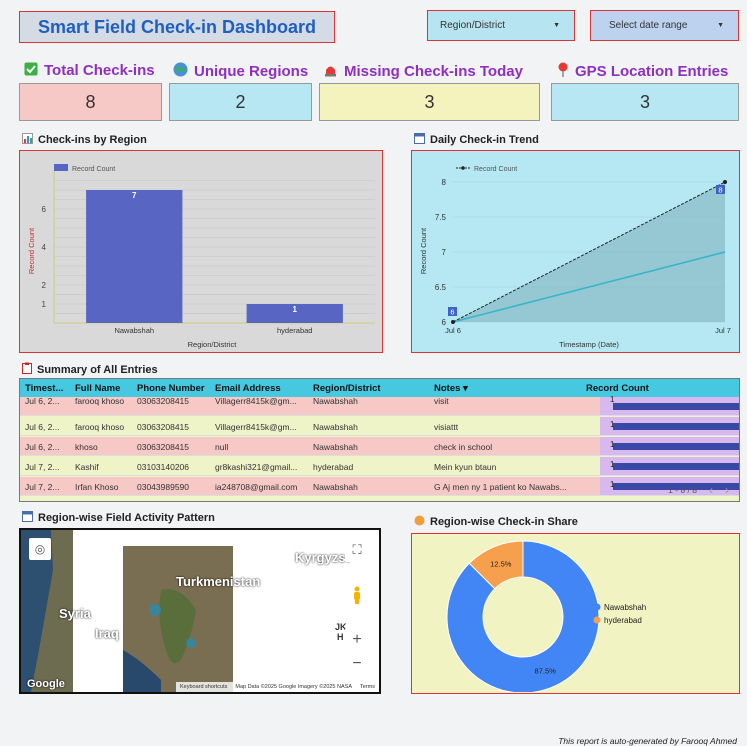 This screenshot has width=747, height=746. What do you see at coordinates (444, 252) in the screenshot?
I see `y-tick-label: 7` at bounding box center [444, 252].